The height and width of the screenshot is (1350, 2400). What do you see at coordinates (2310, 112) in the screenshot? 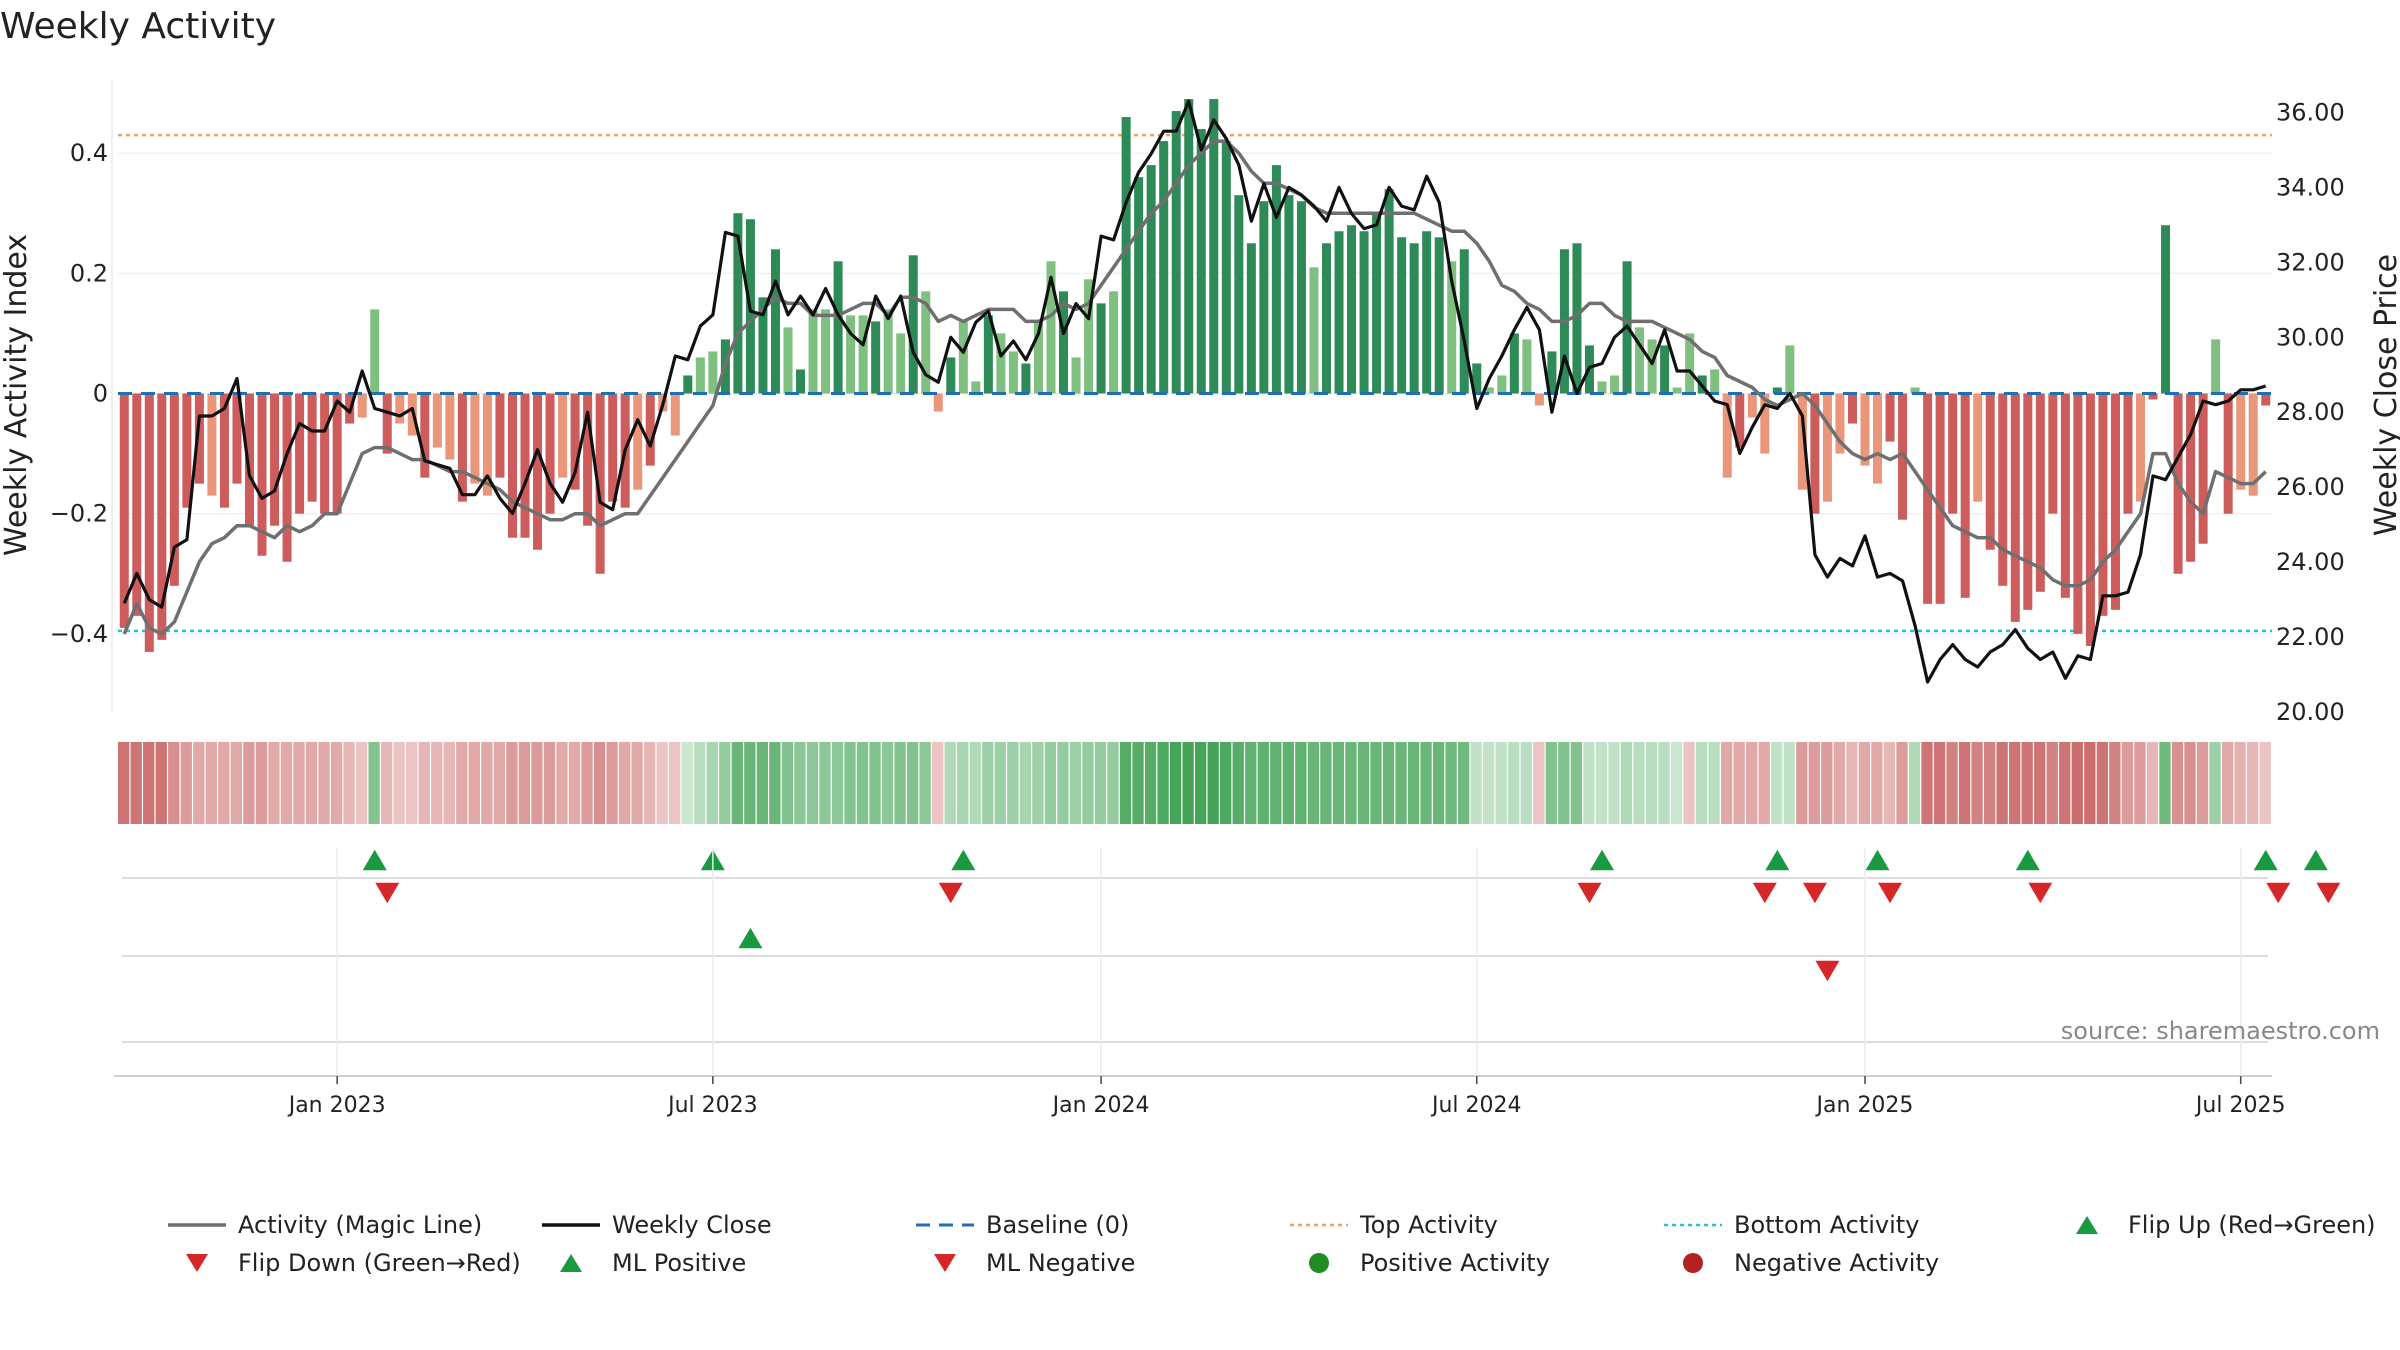
I see `y-tick-label-right: 36.00` at bounding box center [2310, 112].